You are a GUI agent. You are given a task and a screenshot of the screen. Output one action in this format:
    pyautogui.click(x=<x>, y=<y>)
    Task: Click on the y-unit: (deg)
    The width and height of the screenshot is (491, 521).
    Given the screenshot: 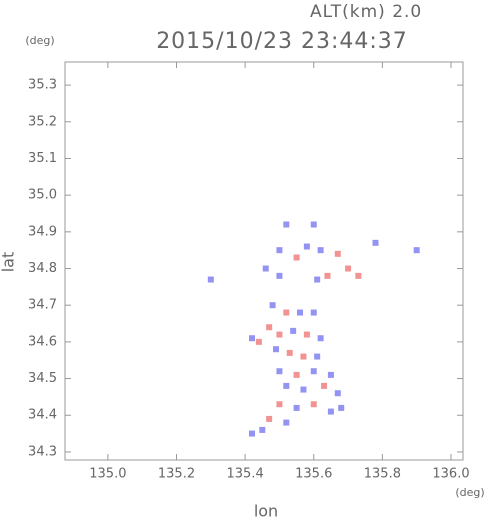 What is the action you would take?
    pyautogui.click(x=39, y=40)
    